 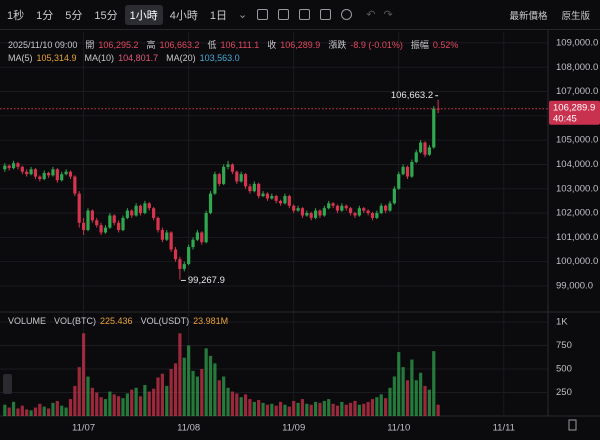 I want to click on y-tick-label: 107,000.0, so click(x=577, y=91).